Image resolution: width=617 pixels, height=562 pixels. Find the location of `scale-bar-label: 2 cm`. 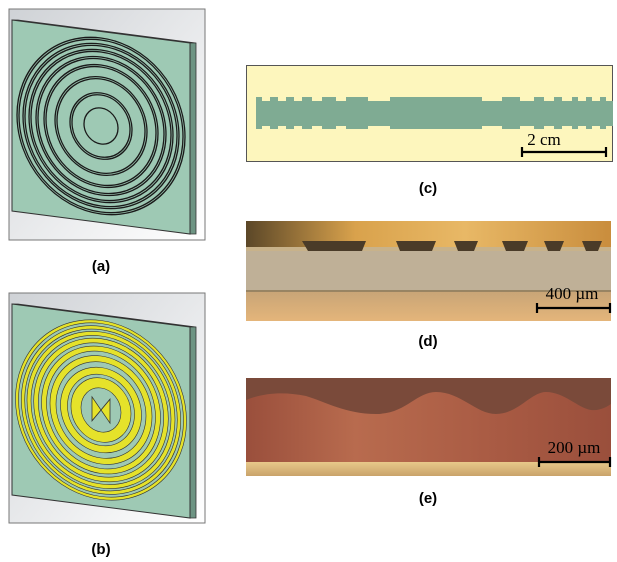

scale-bar-label: 2 cm is located at coordinates (544, 139).